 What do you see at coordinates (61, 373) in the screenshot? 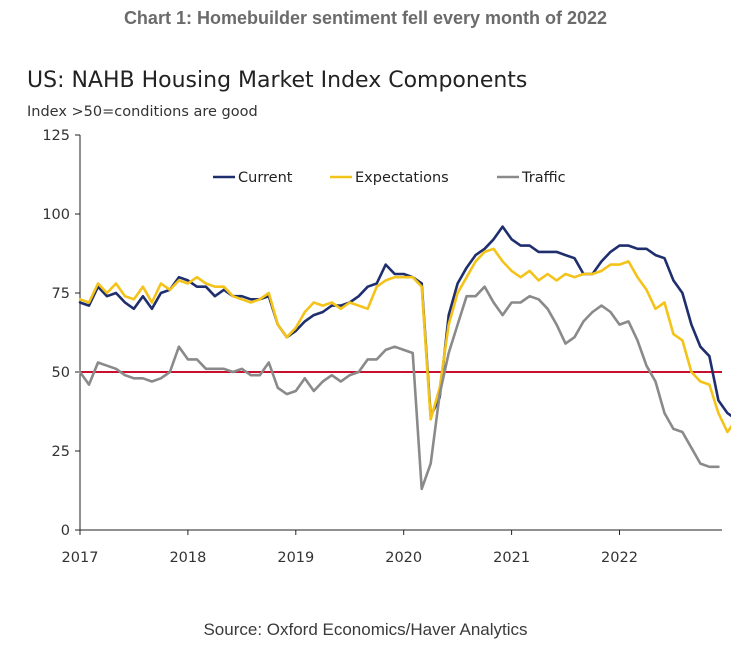
I see `y-tick-label: 50` at bounding box center [61, 373].